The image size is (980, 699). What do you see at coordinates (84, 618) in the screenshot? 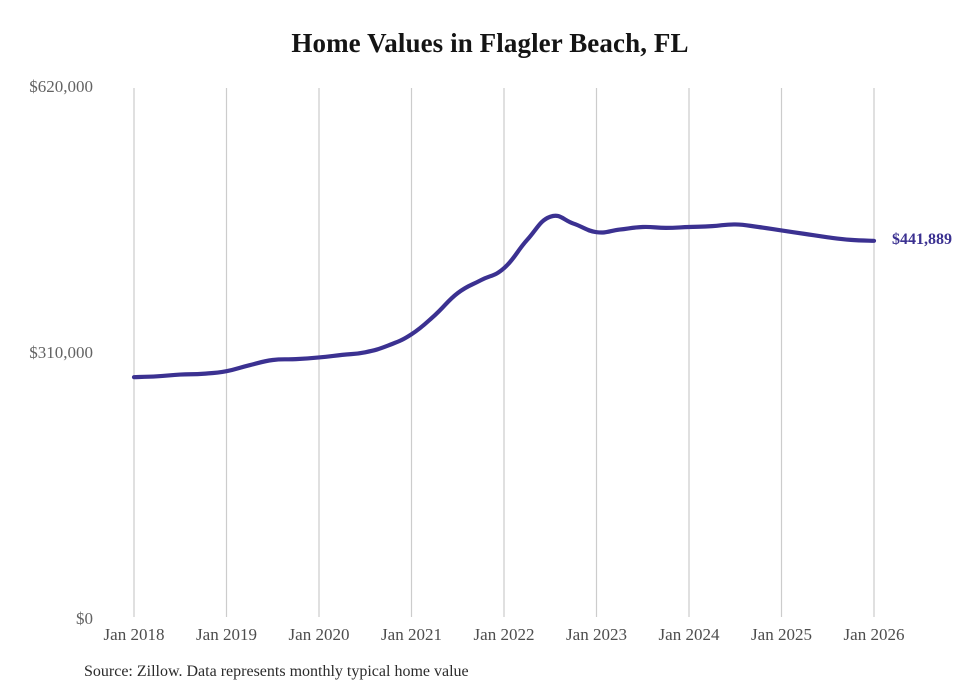
I see `y-axis-tick-label: $0` at bounding box center [84, 618].